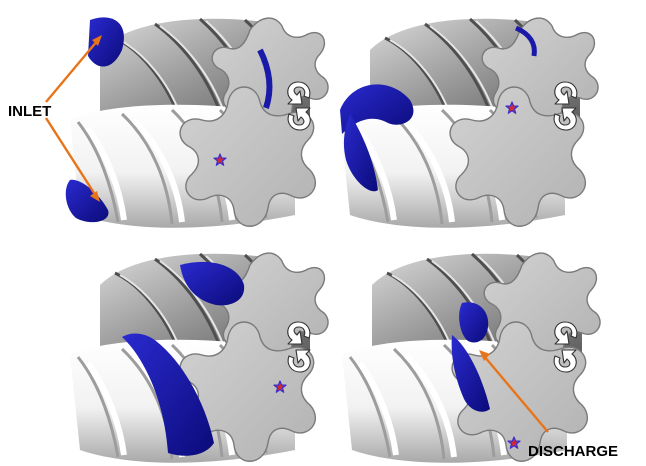 This screenshot has width=646, height=466. Describe the element at coordinates (470, 373) in the screenshot. I see `pocket-discharge-main` at that location.